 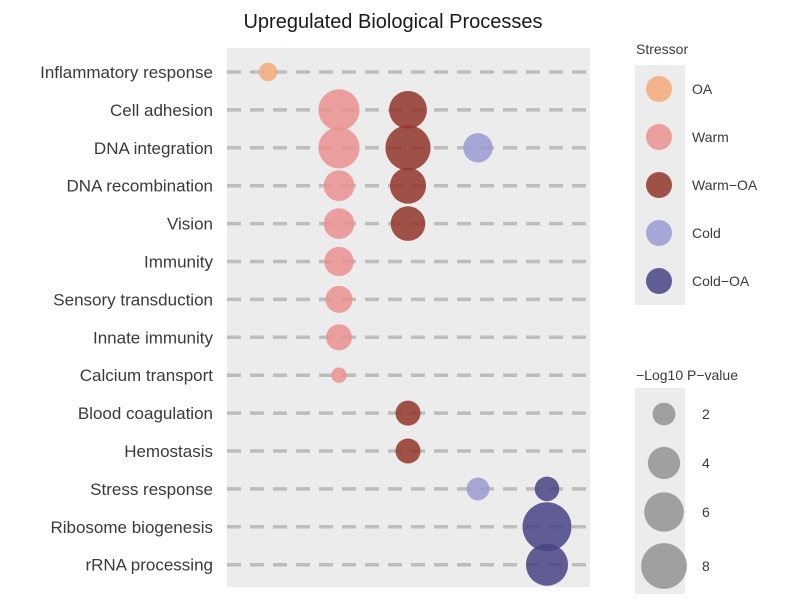 What do you see at coordinates (706, 512) in the screenshot?
I see `size-legend-label-6: 6` at bounding box center [706, 512].